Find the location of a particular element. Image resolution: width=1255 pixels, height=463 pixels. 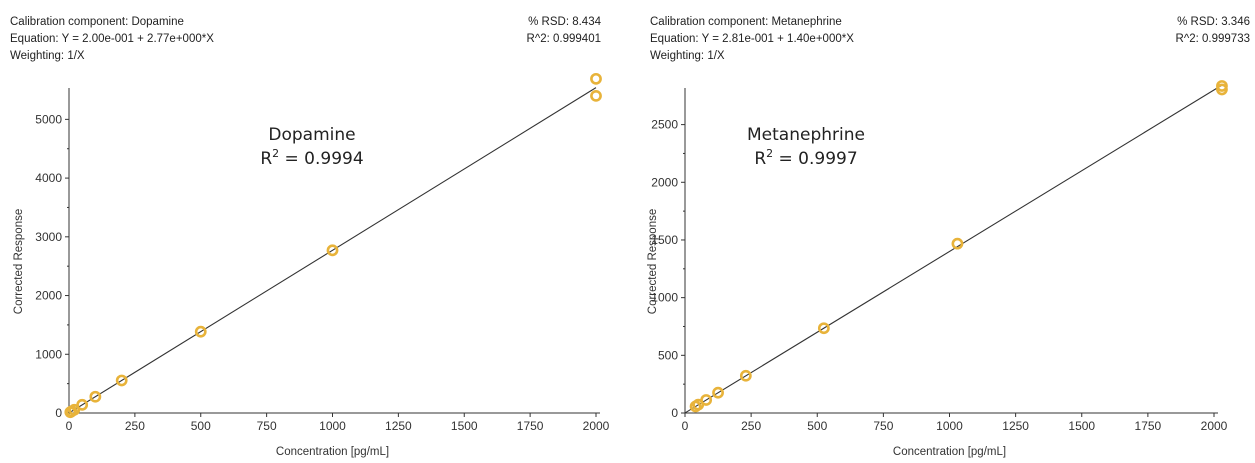

y-tick-label: 2500 is located at coordinates (664, 125).